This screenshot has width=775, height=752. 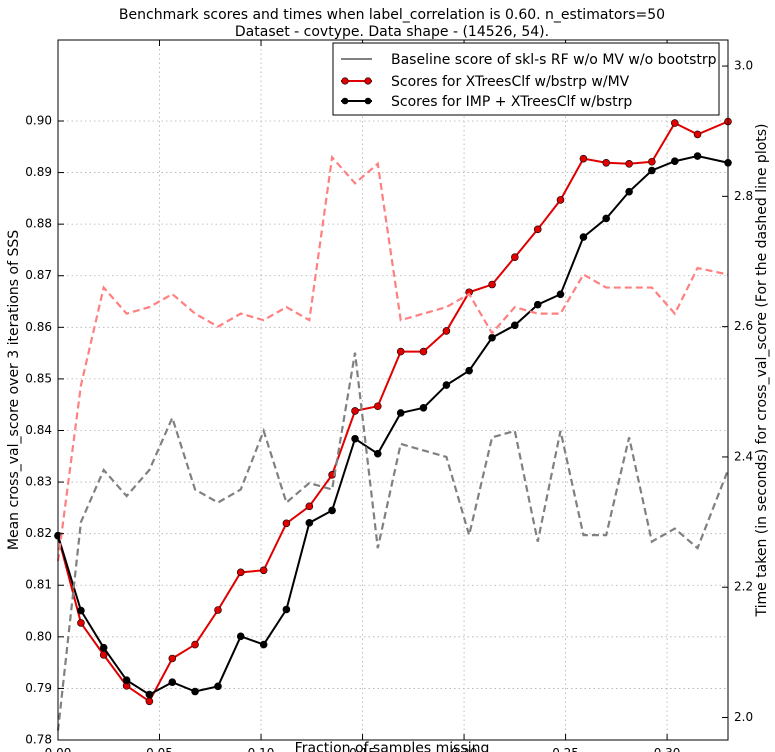 I want to click on y2-tick-label: 2.8, so click(x=743, y=196).